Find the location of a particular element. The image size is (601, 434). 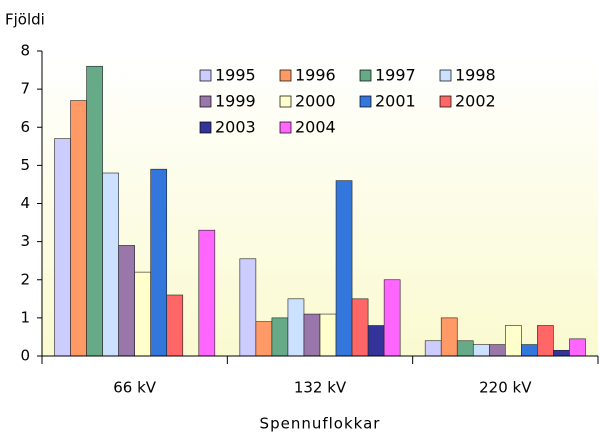

y-tick-label: 8 is located at coordinates (25, 51).